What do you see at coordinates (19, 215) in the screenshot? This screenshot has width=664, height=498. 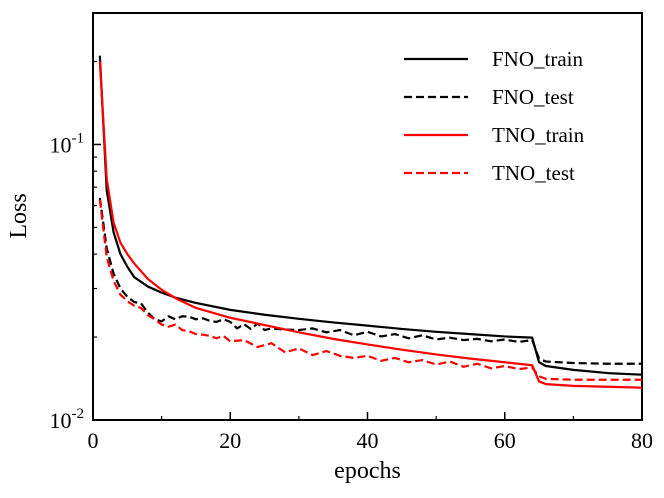 I see `y-axis-title: Loss` at bounding box center [19, 215].